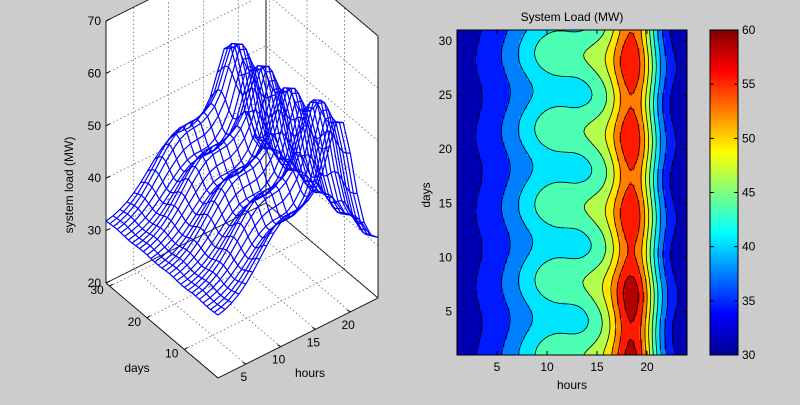 This screenshot has height=405, width=800. I want to click on surface-ytick-label: 10, so click(172, 354).